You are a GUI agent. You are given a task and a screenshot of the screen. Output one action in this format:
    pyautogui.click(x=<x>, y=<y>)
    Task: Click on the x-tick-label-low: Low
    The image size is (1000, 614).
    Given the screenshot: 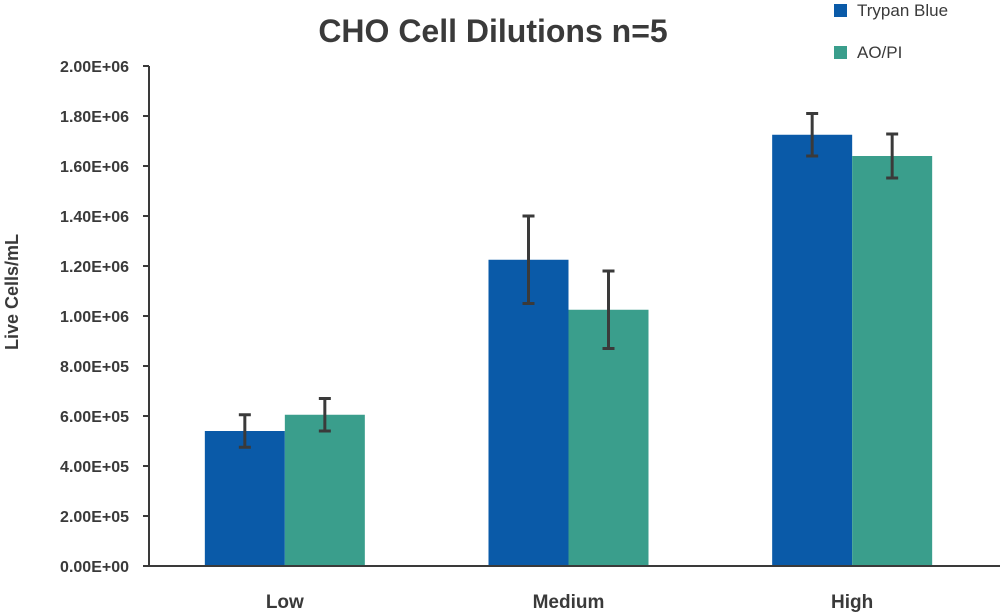 What is the action you would take?
    pyautogui.click(x=285, y=602)
    